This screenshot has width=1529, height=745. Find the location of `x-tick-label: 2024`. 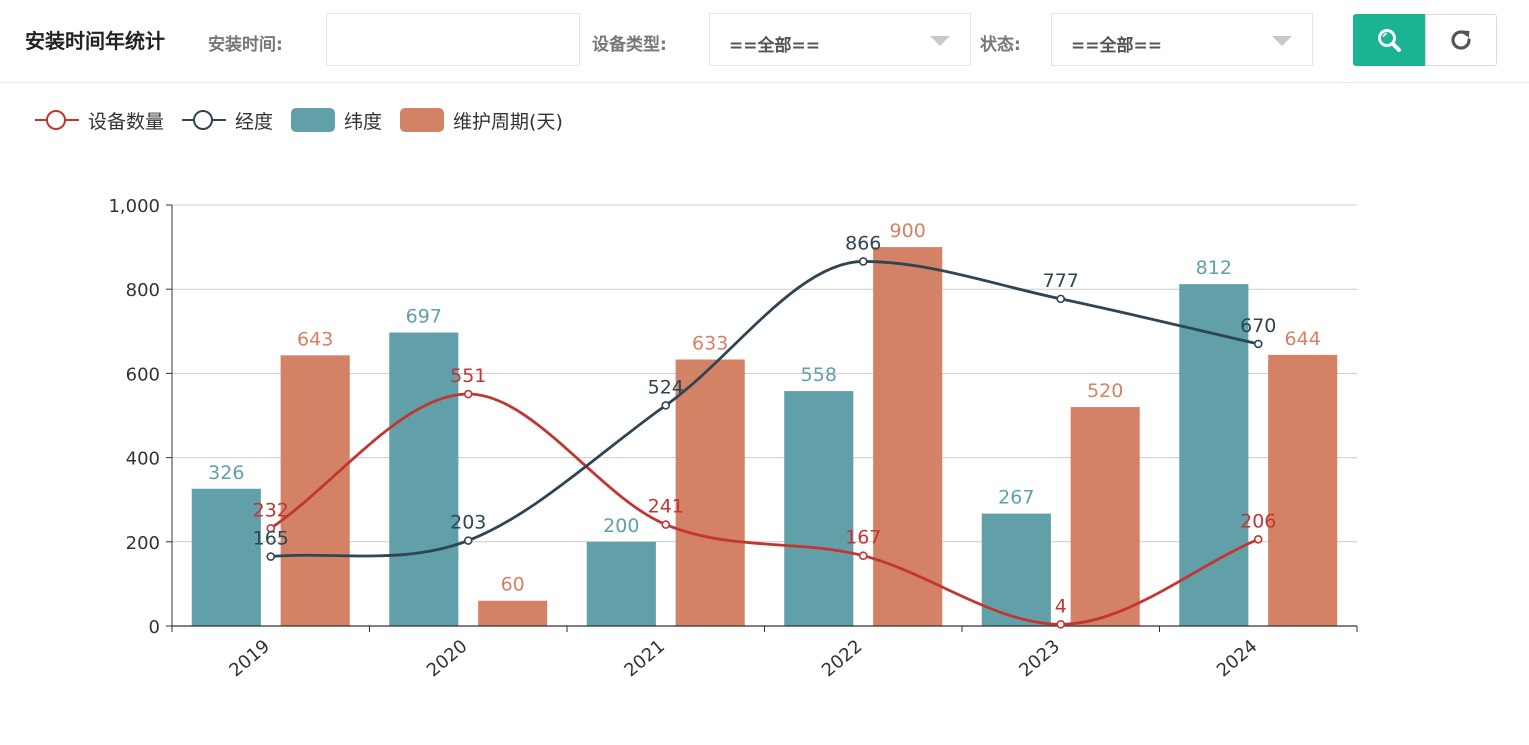

x-tick-label: 2024 is located at coordinates (1237, 659).